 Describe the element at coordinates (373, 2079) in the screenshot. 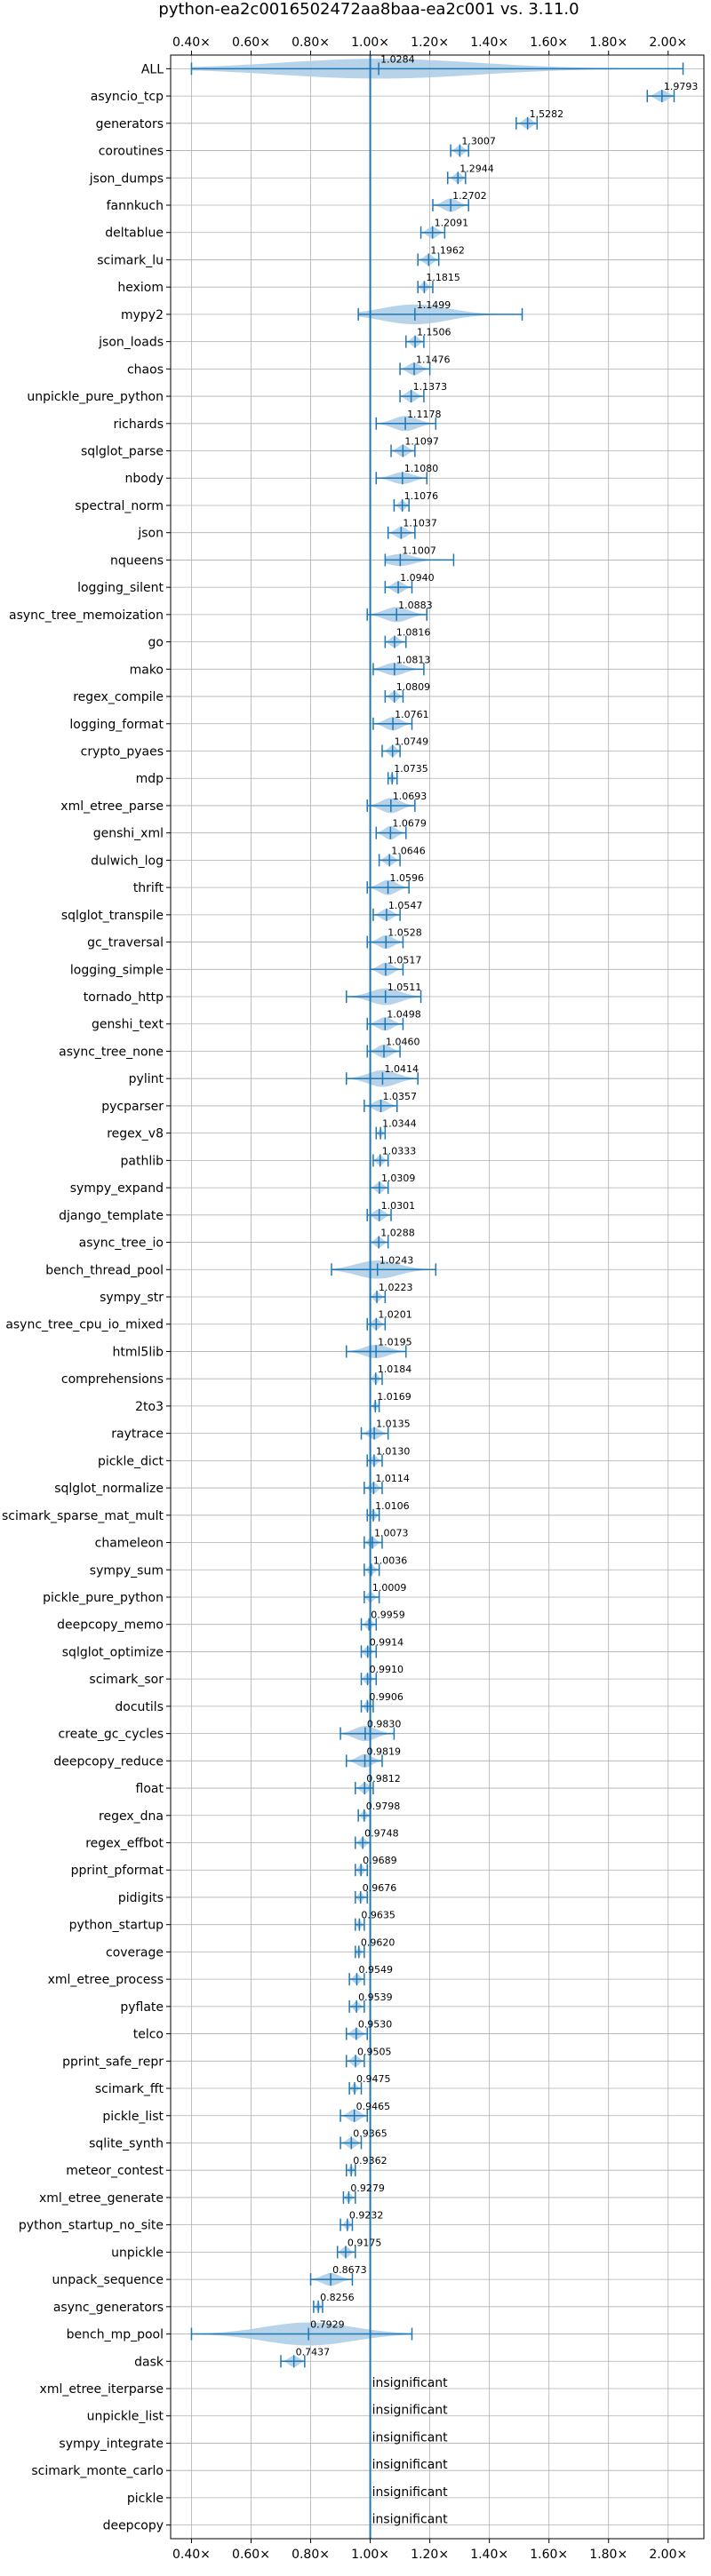

I see `value-label: 0.9475` at that location.